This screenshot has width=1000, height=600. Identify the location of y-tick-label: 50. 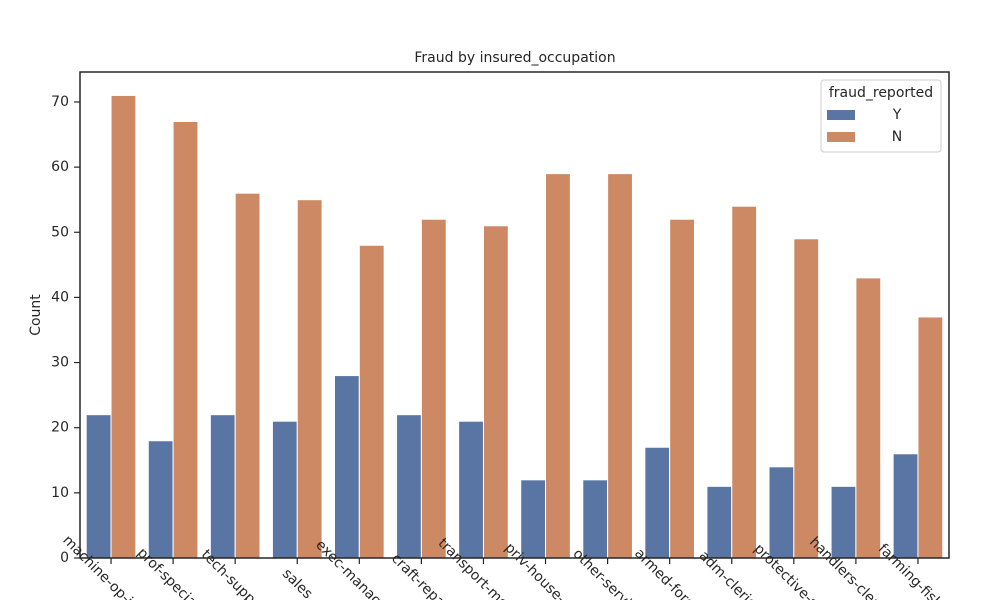
(60, 232).